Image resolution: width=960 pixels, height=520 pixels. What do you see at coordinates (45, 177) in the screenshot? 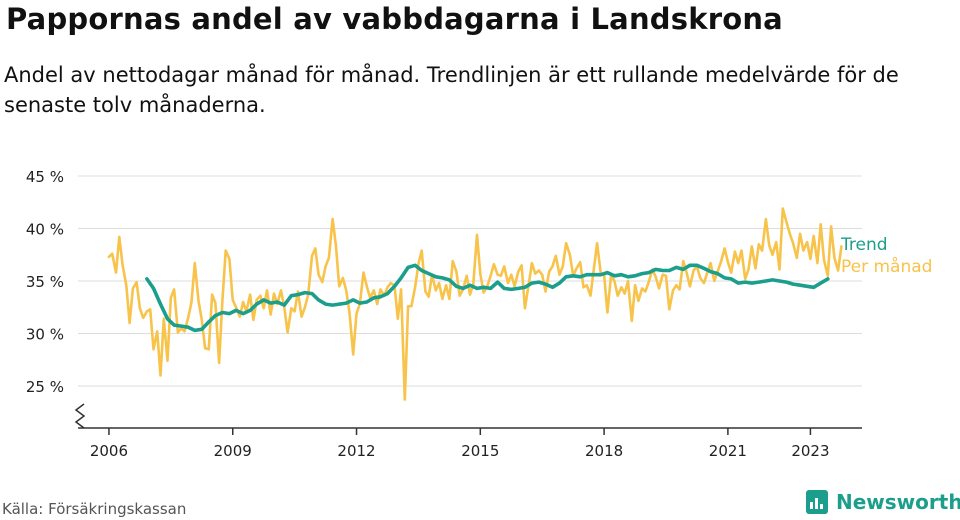
I see `y-tick-label: 45 %` at bounding box center [45, 177].